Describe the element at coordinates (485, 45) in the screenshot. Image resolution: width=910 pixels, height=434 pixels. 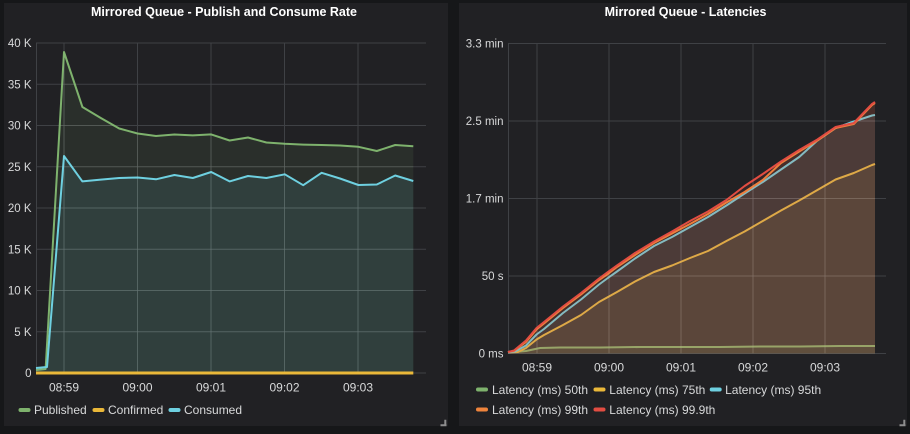
I see `svg-text: 3.3 min` at that location.